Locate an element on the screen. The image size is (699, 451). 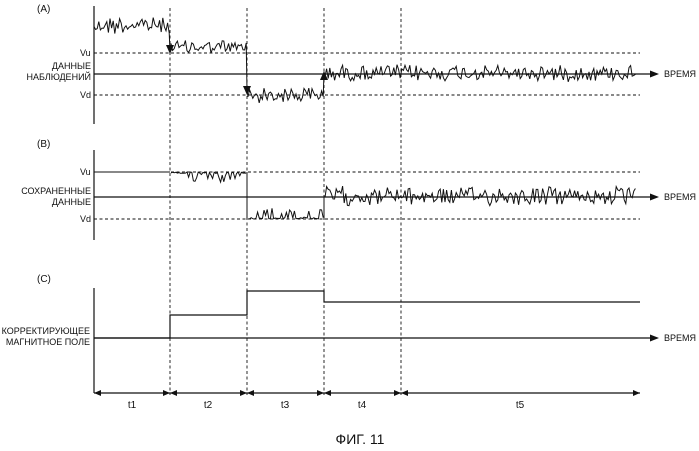
panel-b-time-arrow-icon is located at coordinates (654, 197).